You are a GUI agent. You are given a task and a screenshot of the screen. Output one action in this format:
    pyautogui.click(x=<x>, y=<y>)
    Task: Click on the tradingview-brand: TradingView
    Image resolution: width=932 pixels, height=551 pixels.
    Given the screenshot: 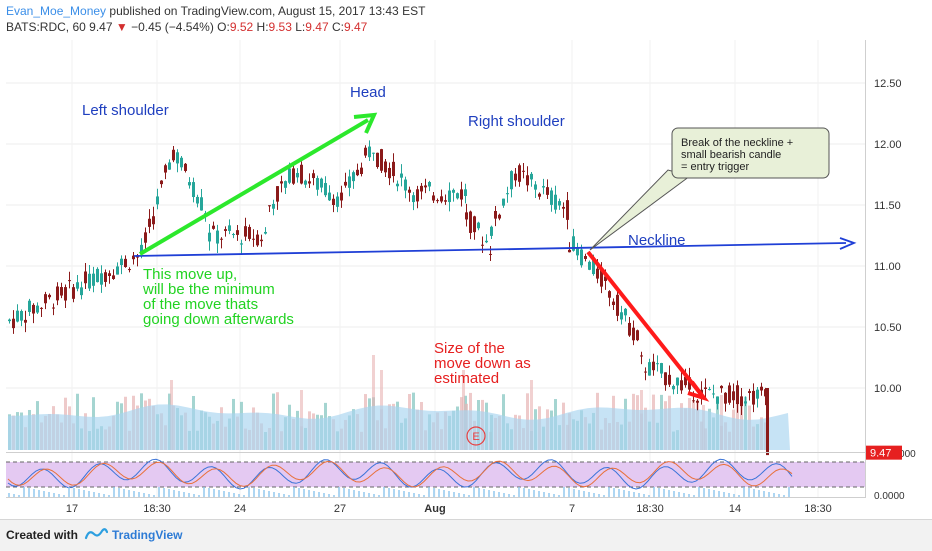 What is the action you would take?
    pyautogui.click(x=147, y=535)
    